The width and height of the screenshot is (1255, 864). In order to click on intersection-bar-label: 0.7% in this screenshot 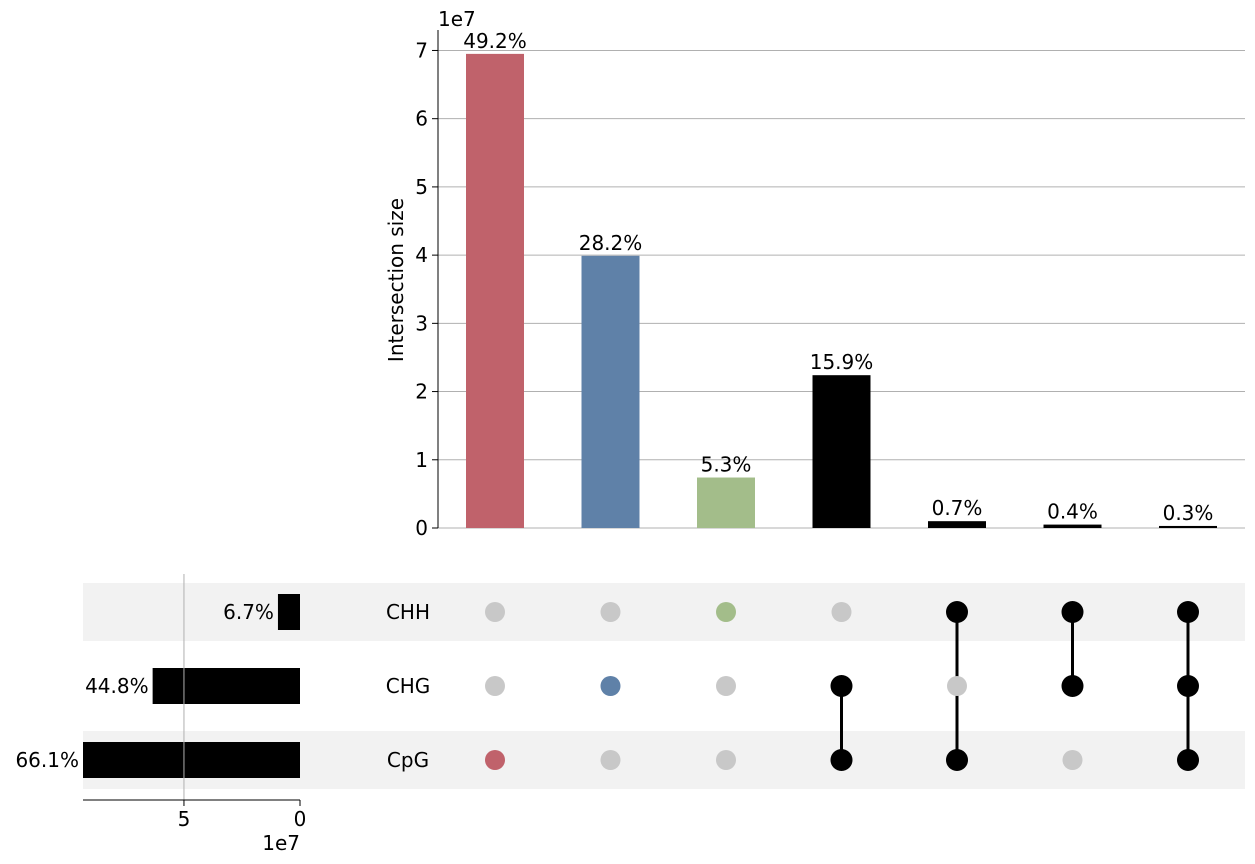, I will do `click(957, 508)`.